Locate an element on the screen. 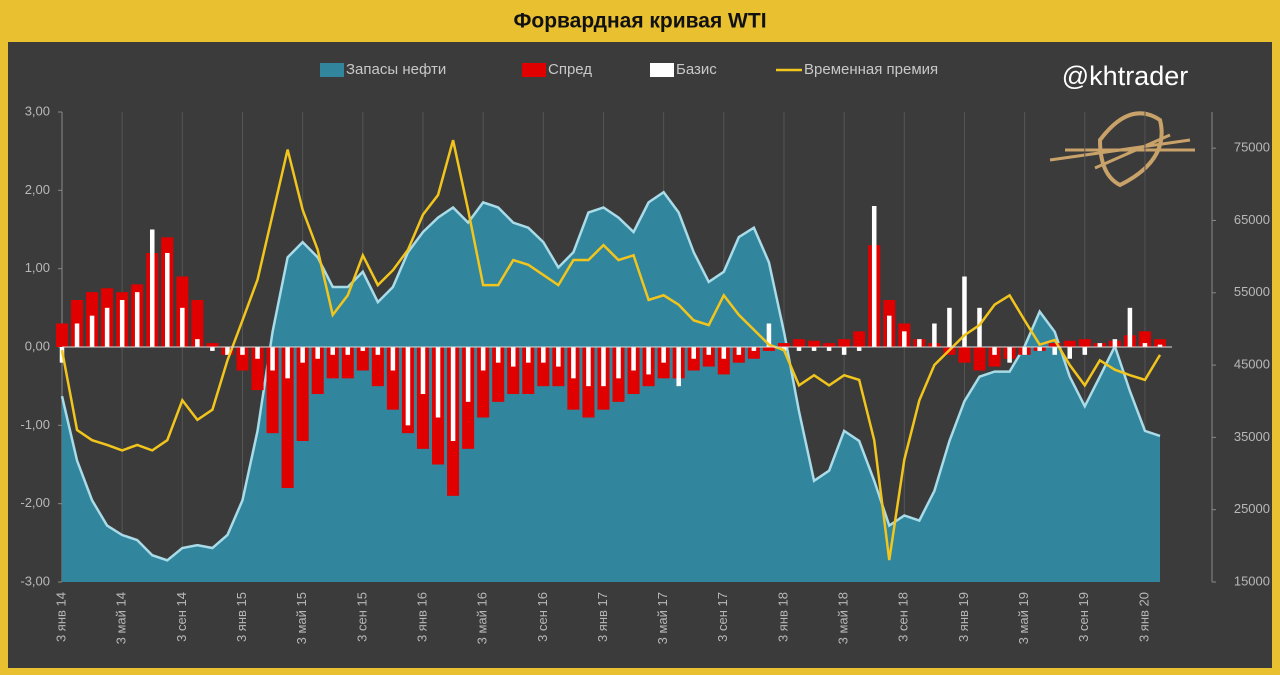 Image resolution: width=1280 pixels, height=675 pixels. y-tick-label: 3,00 is located at coordinates (37, 110).